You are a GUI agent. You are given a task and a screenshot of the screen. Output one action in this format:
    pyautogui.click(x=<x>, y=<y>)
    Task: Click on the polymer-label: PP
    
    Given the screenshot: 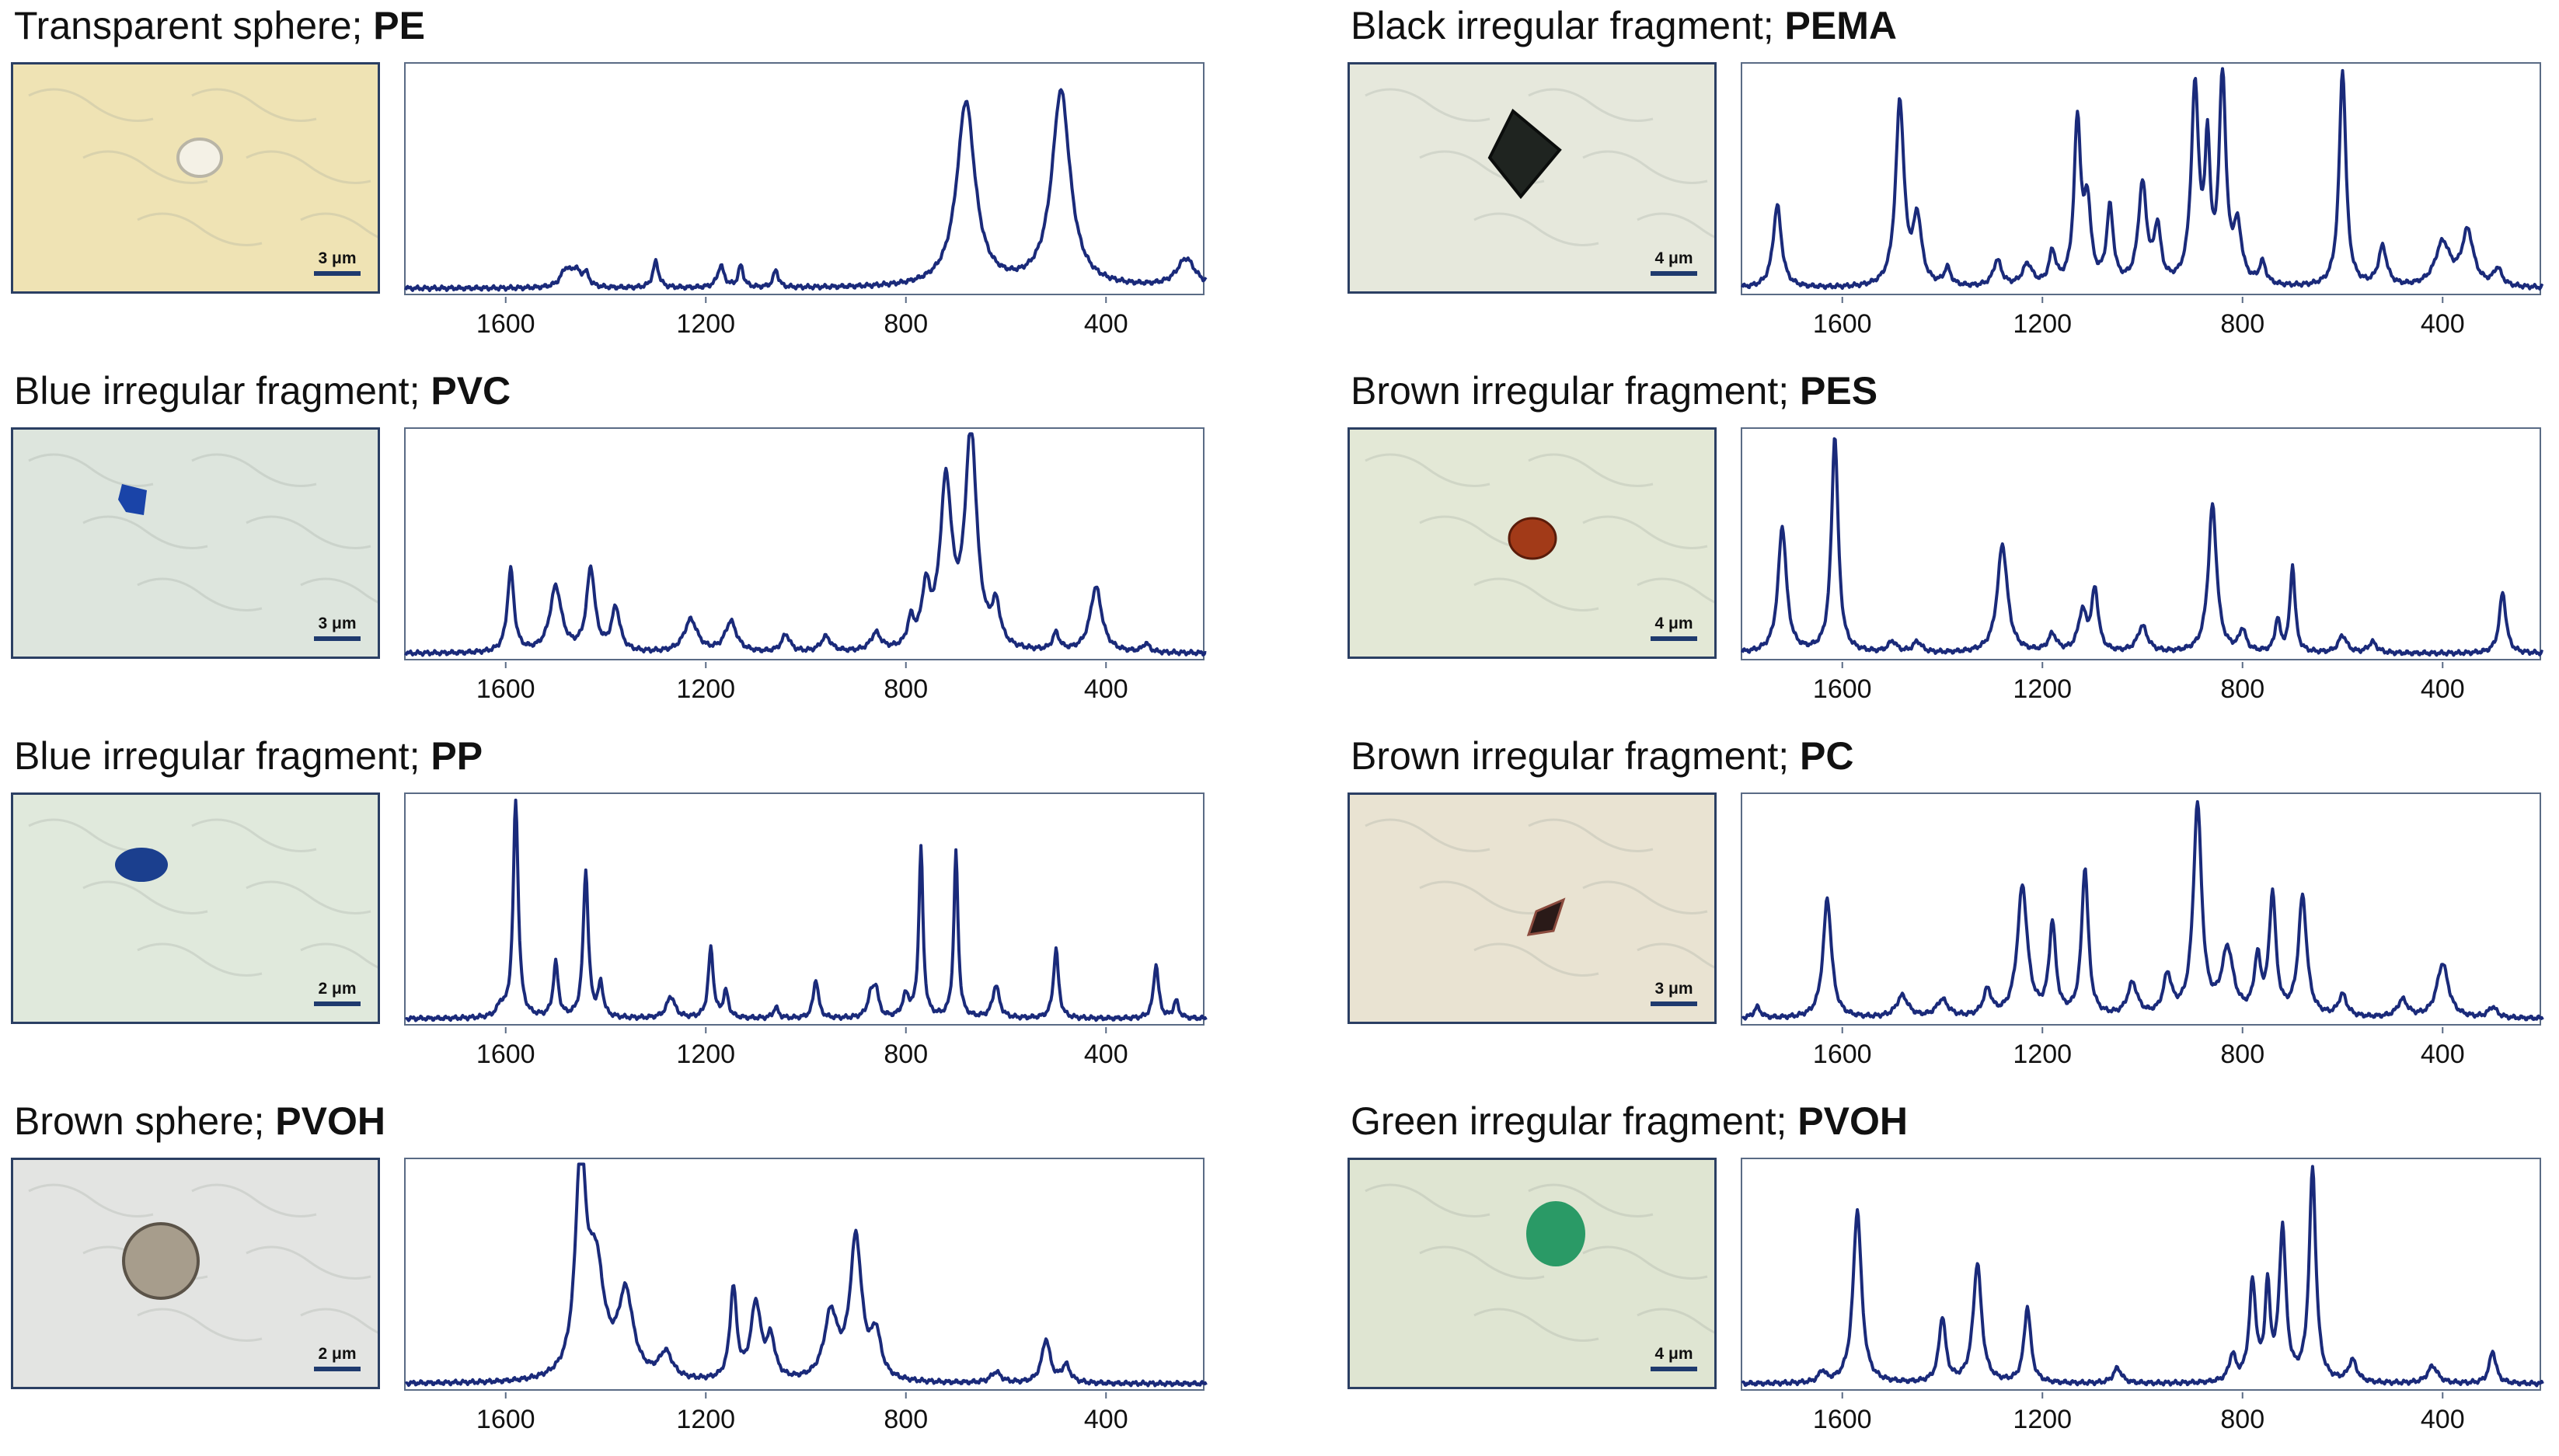 What is the action you would take?
    pyautogui.click(x=457, y=756)
    